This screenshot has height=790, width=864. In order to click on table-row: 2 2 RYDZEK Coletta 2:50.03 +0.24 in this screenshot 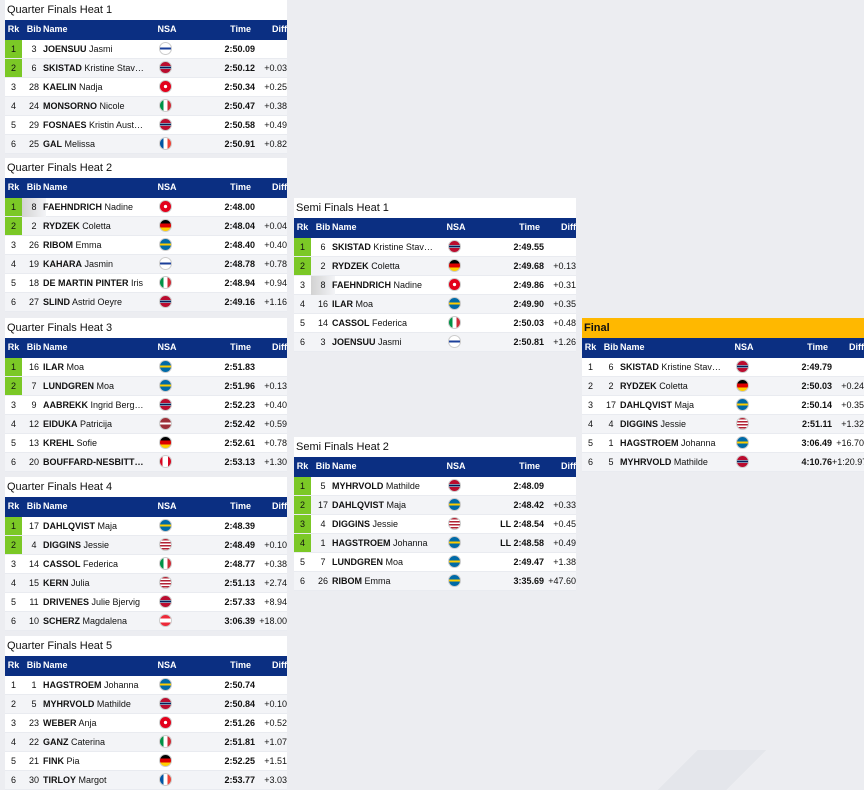, I will do `click(723, 386)`.